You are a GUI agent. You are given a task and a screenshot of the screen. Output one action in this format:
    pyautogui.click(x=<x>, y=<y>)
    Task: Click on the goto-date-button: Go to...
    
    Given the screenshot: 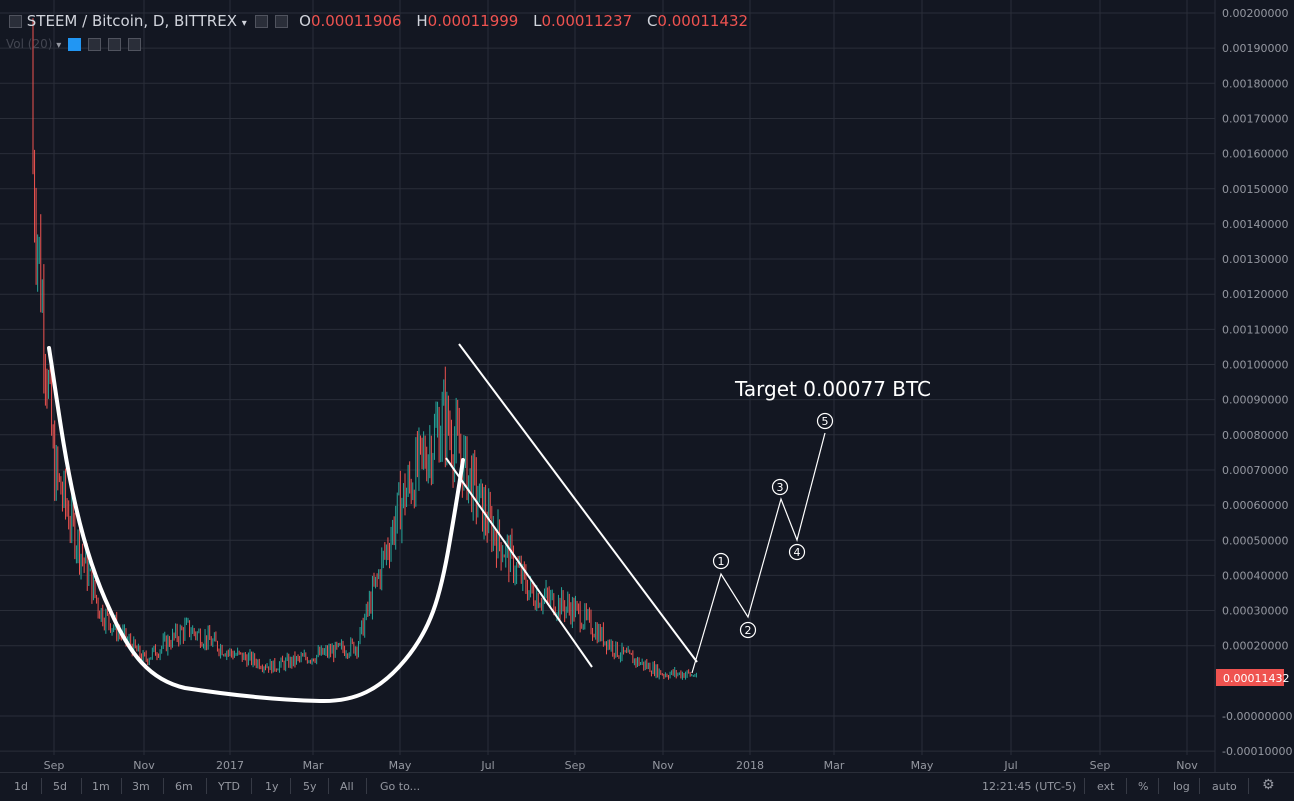 What is the action you would take?
    pyautogui.click(x=400, y=786)
    